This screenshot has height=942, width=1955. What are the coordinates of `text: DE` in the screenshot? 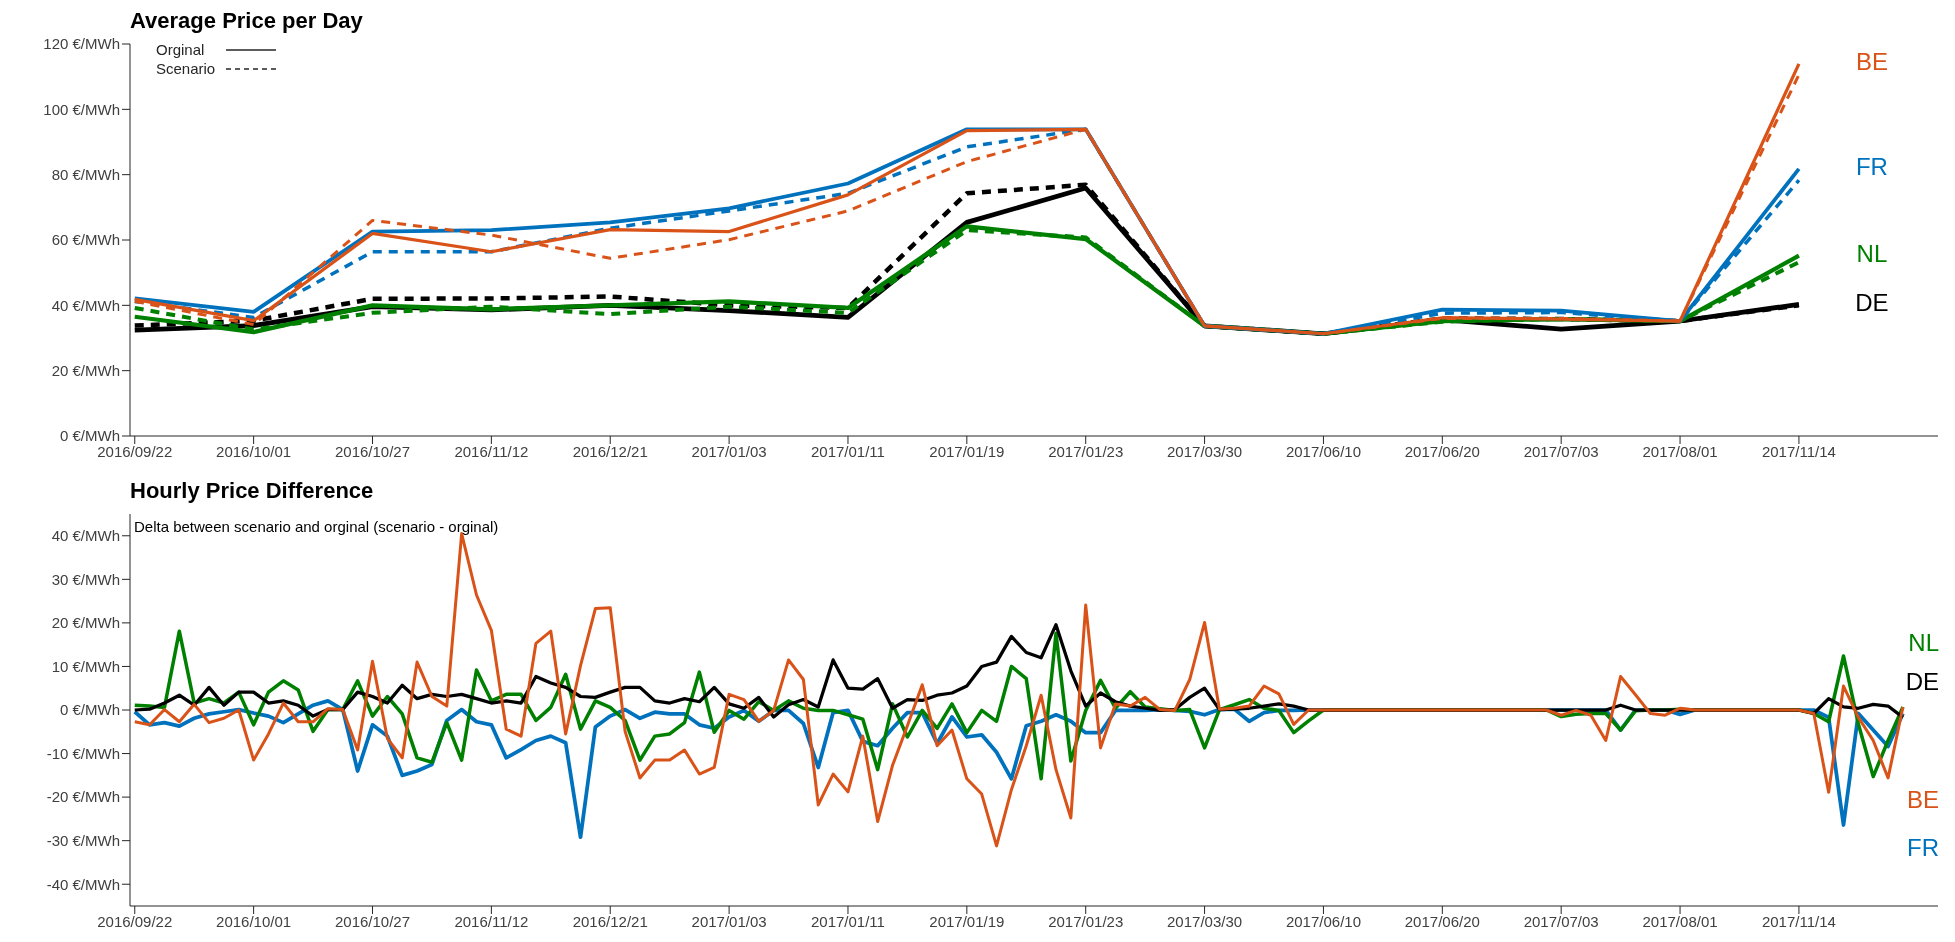 It's located at (1872, 302).